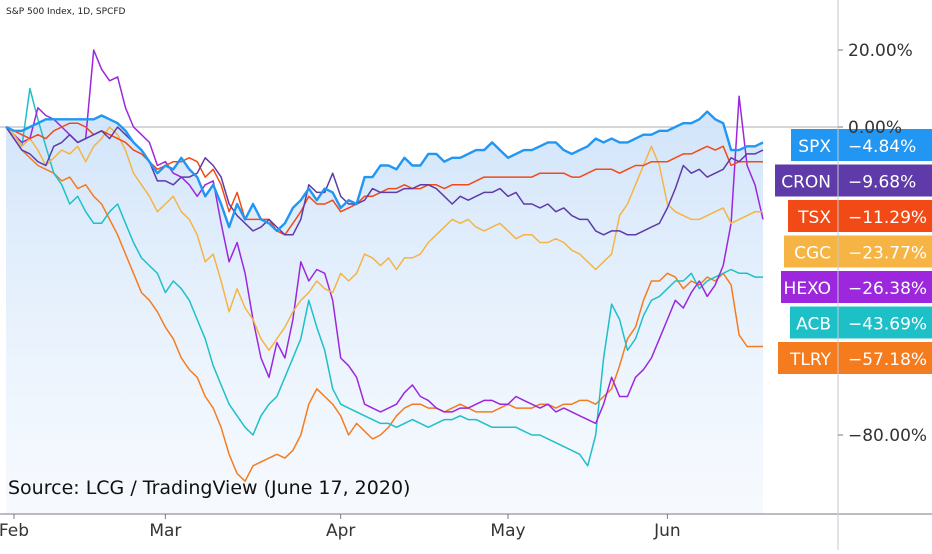  What do you see at coordinates (882, 147) in the screenshot?
I see `legend-last-value: −4.84%` at bounding box center [882, 147].